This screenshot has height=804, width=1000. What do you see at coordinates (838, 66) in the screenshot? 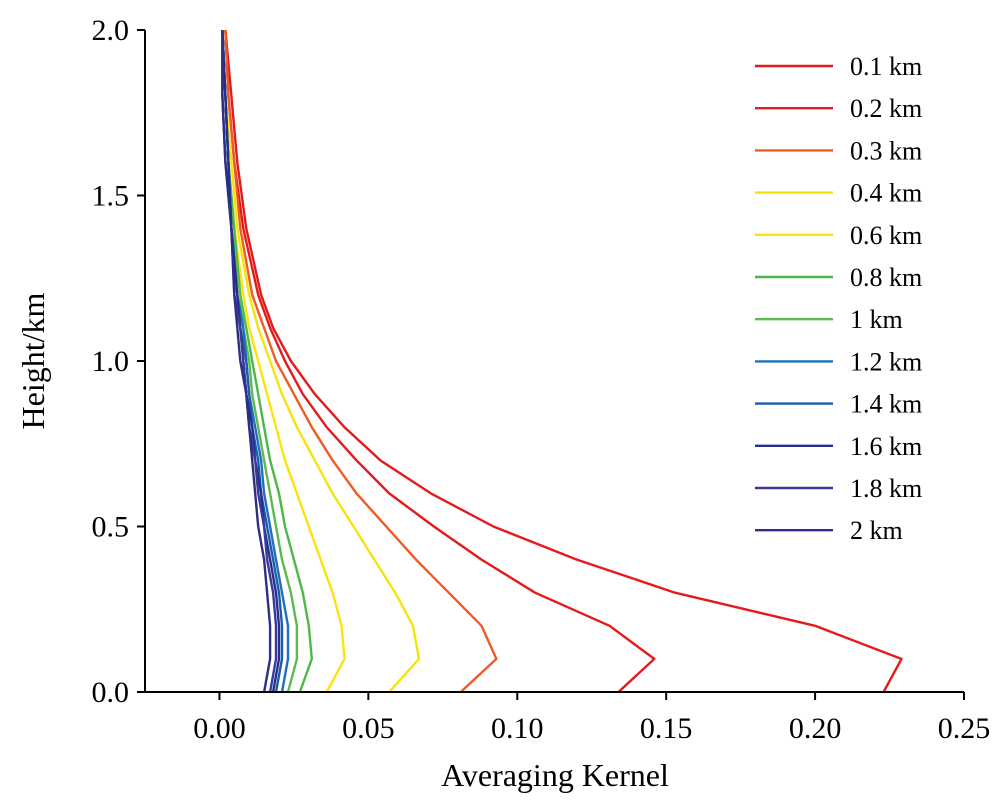
I see `legend-item: 0.1 km` at bounding box center [838, 66].